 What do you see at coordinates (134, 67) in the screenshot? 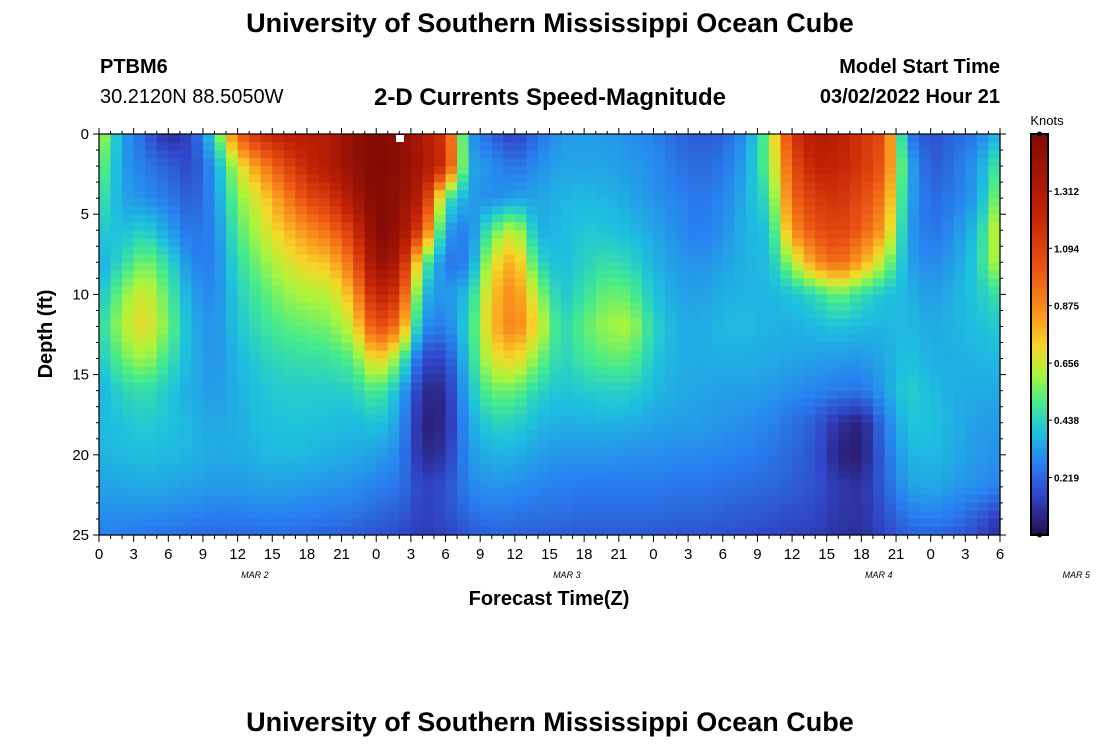
I see `station-name: PTBM6` at bounding box center [134, 67].